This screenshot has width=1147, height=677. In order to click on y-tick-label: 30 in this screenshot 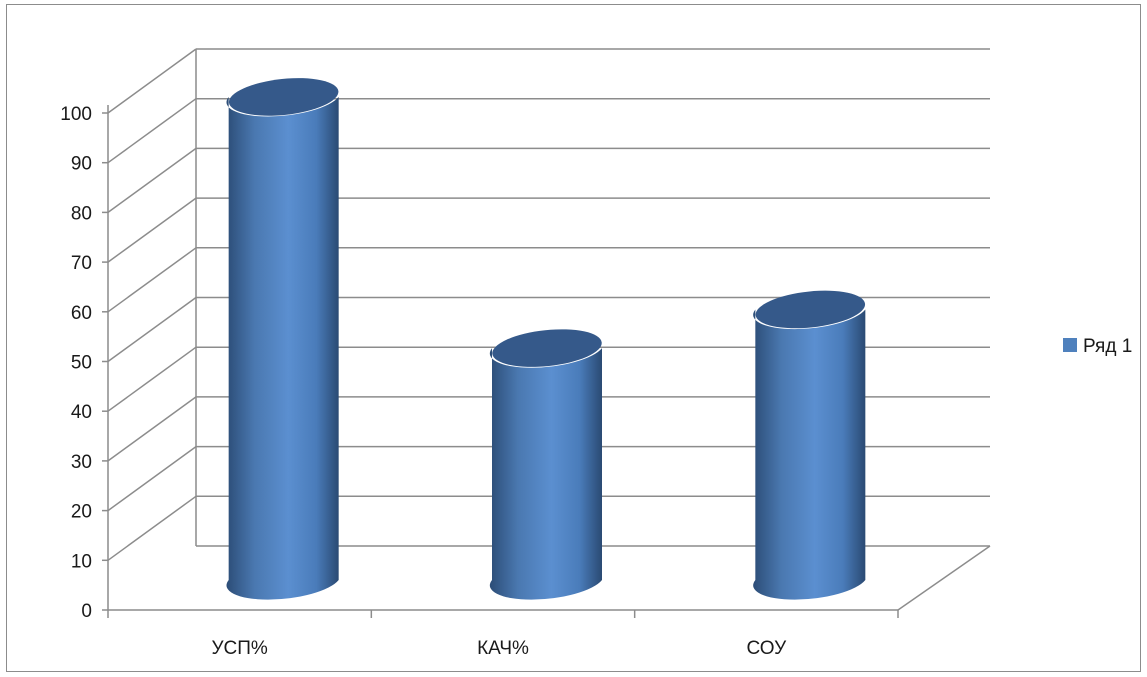, I will do `click(81, 462)`.